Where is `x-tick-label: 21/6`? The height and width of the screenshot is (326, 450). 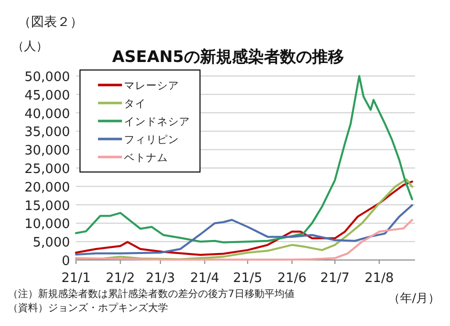
x-tick-label: 21/6 is located at coordinates (292, 278).